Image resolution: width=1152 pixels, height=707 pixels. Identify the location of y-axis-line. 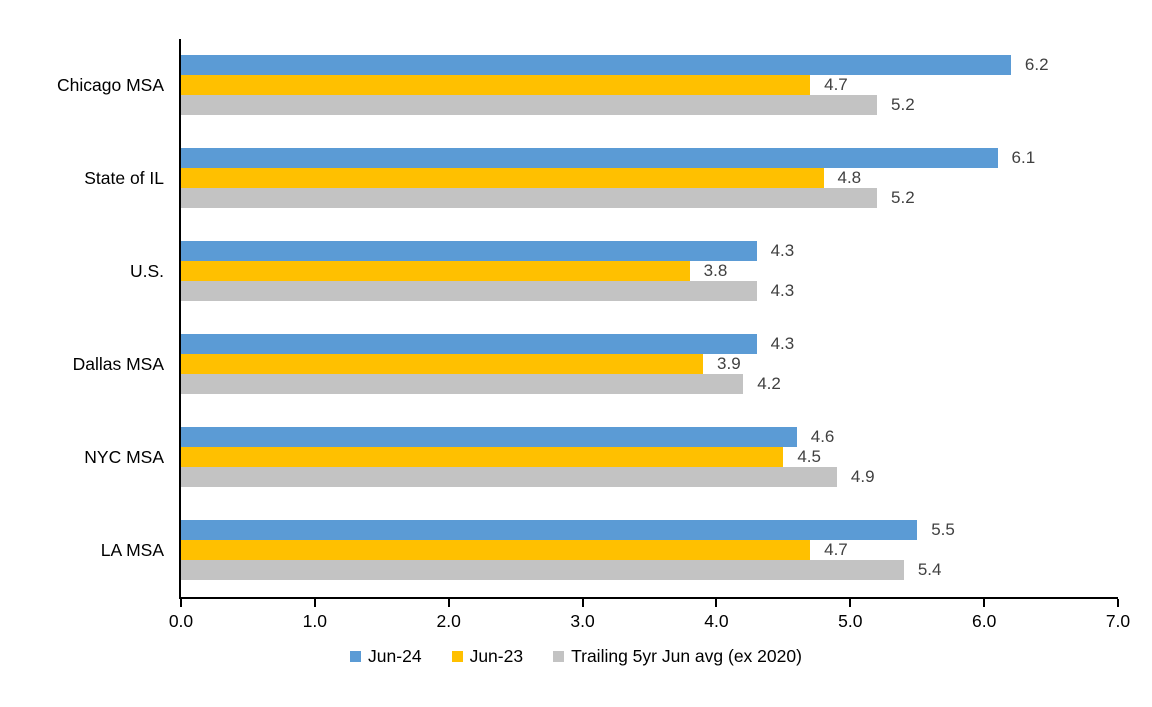
(180, 319).